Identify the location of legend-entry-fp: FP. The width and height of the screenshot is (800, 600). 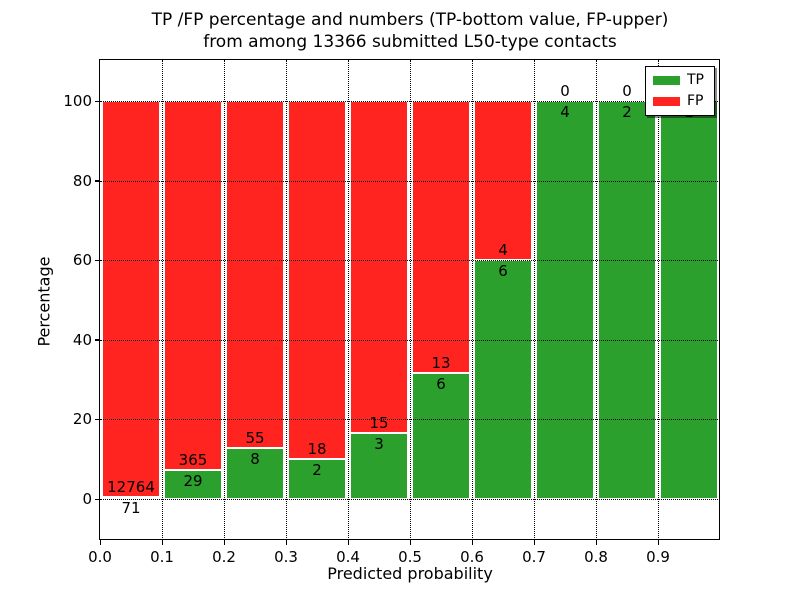
(680, 100).